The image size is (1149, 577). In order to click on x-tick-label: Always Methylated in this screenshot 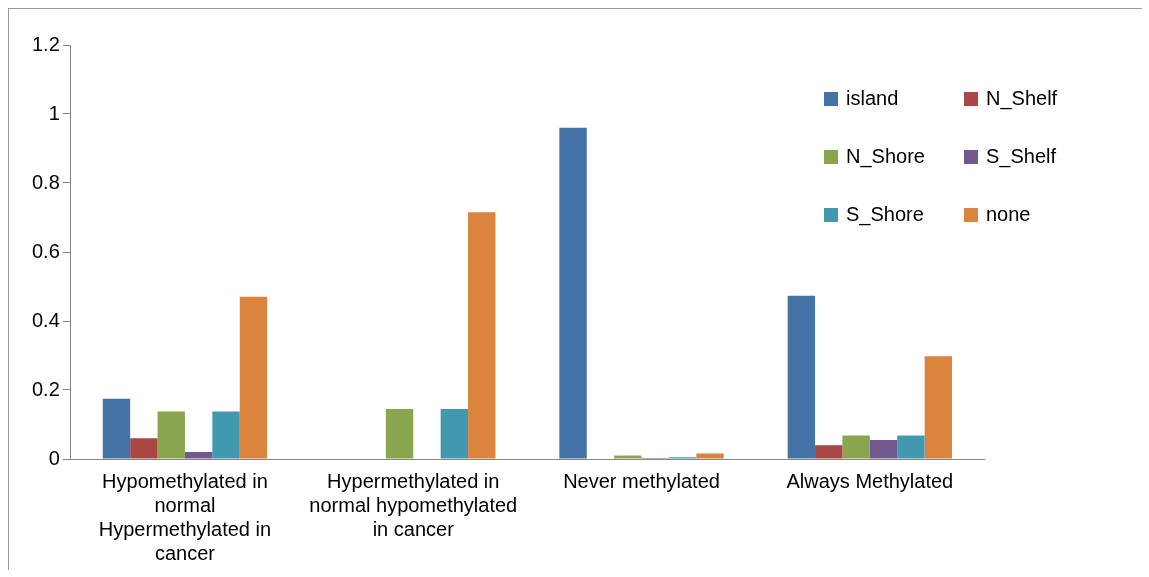, I will do `click(870, 480)`.